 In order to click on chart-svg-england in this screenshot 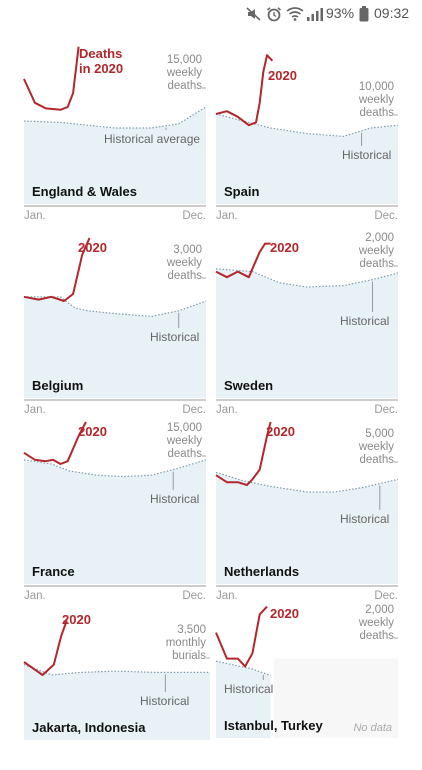, I will do `click(115, 126)`.